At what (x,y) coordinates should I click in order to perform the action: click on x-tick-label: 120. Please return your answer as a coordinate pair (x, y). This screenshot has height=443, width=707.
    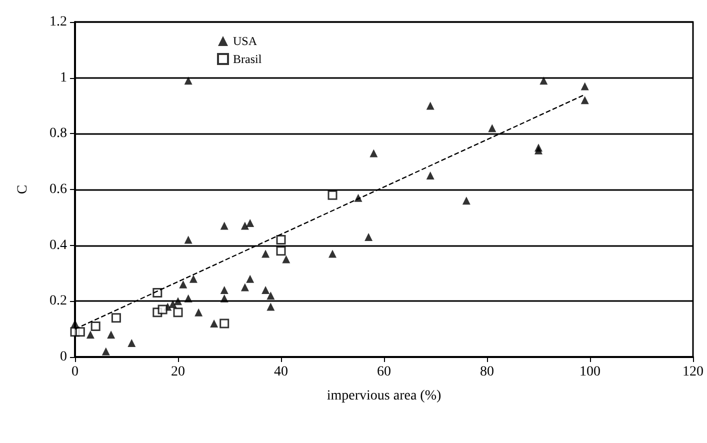
    Looking at the image, I should click on (693, 372).